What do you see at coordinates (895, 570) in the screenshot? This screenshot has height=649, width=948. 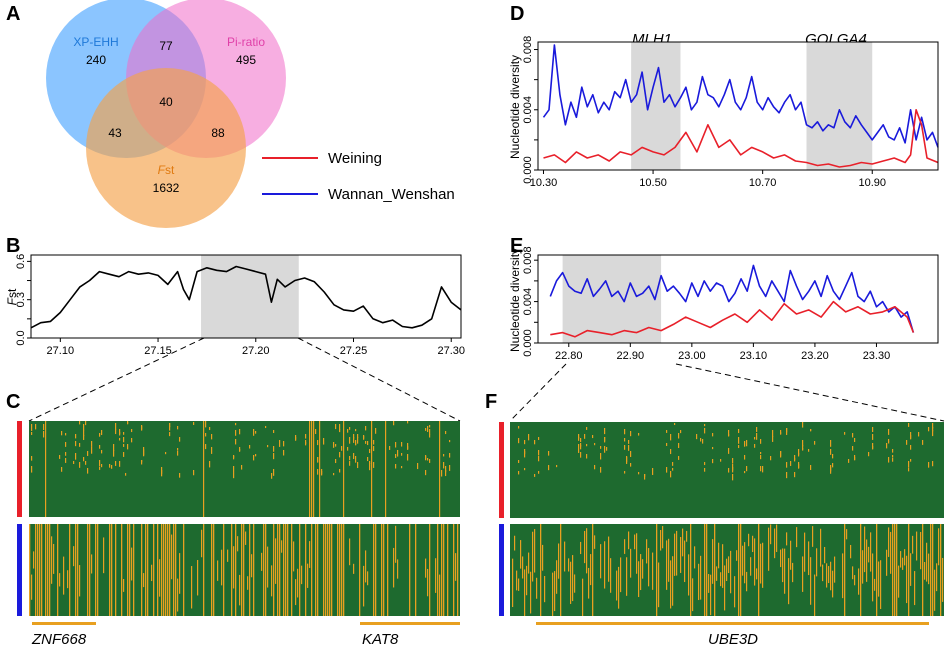 I see `haploF-bottom-allele-col` at bounding box center [895, 570].